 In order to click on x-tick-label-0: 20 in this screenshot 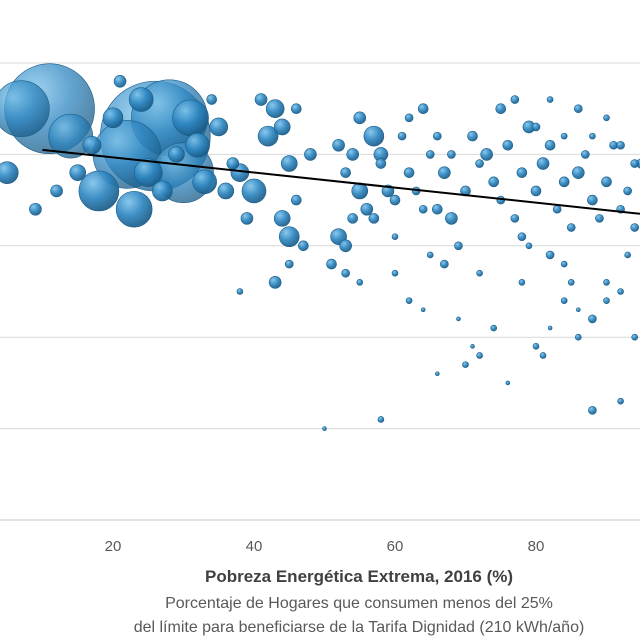, I will do `click(113, 546)`.